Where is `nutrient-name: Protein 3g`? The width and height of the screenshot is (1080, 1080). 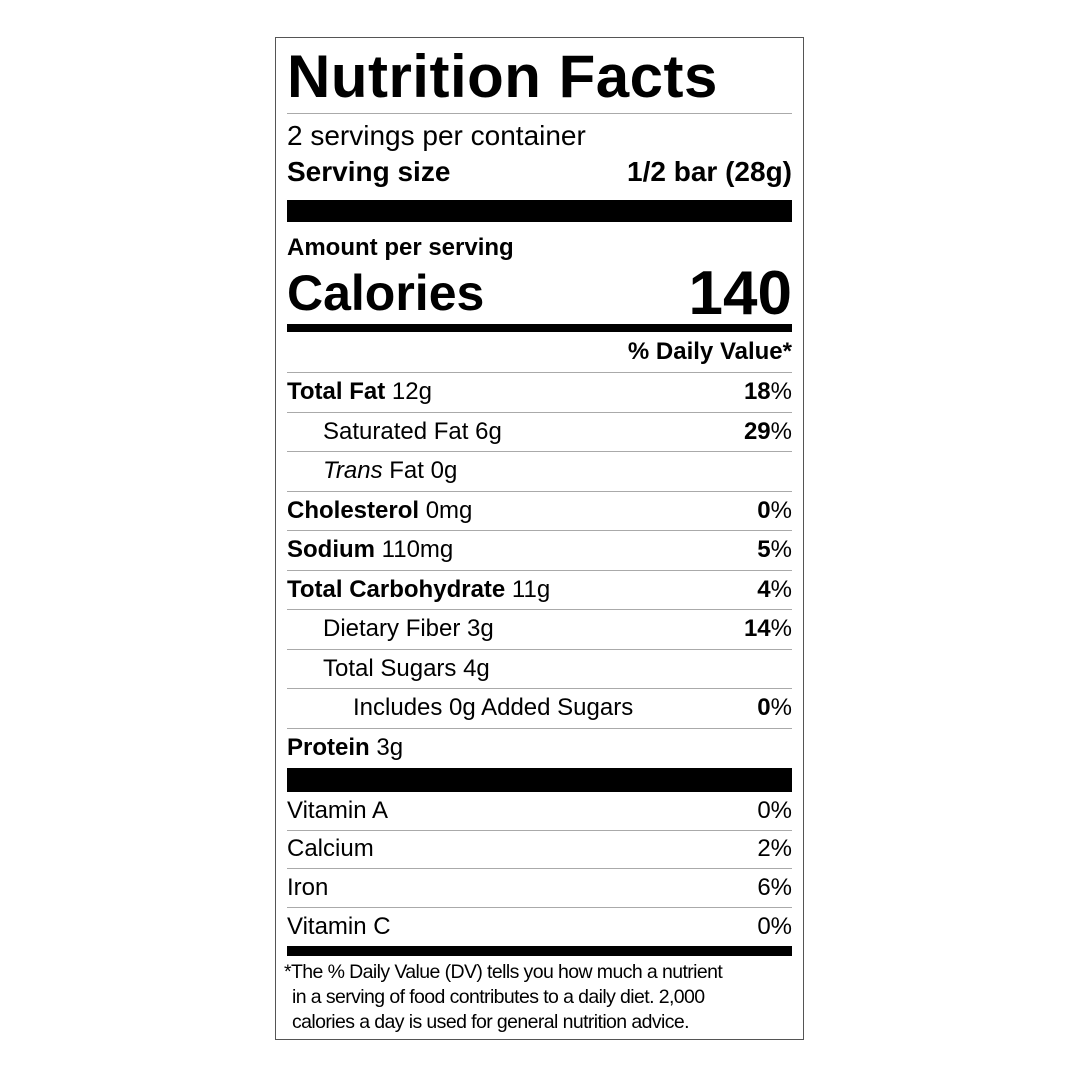
nutrient-name: Protein 3g is located at coordinates (345, 748).